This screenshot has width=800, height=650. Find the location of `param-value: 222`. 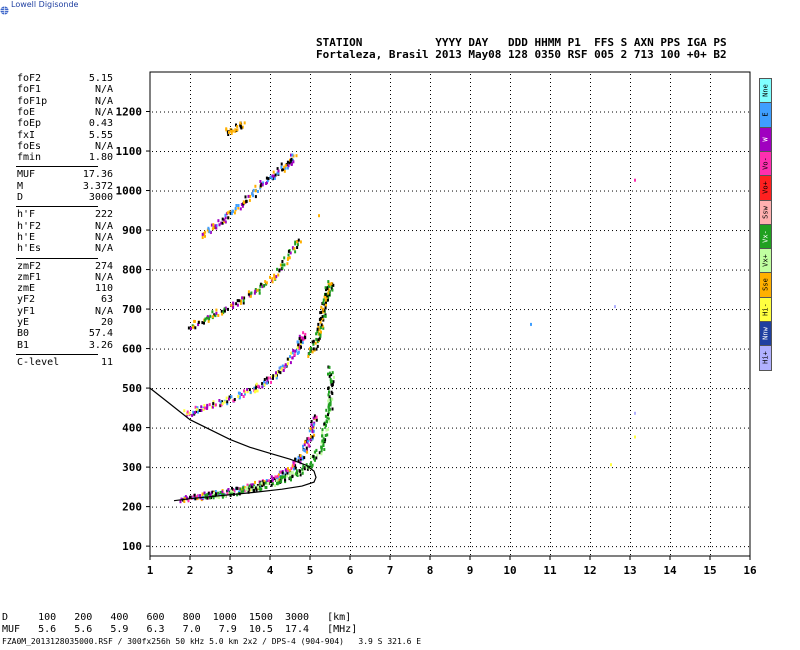

param-value: 222 is located at coordinates (103, 215).